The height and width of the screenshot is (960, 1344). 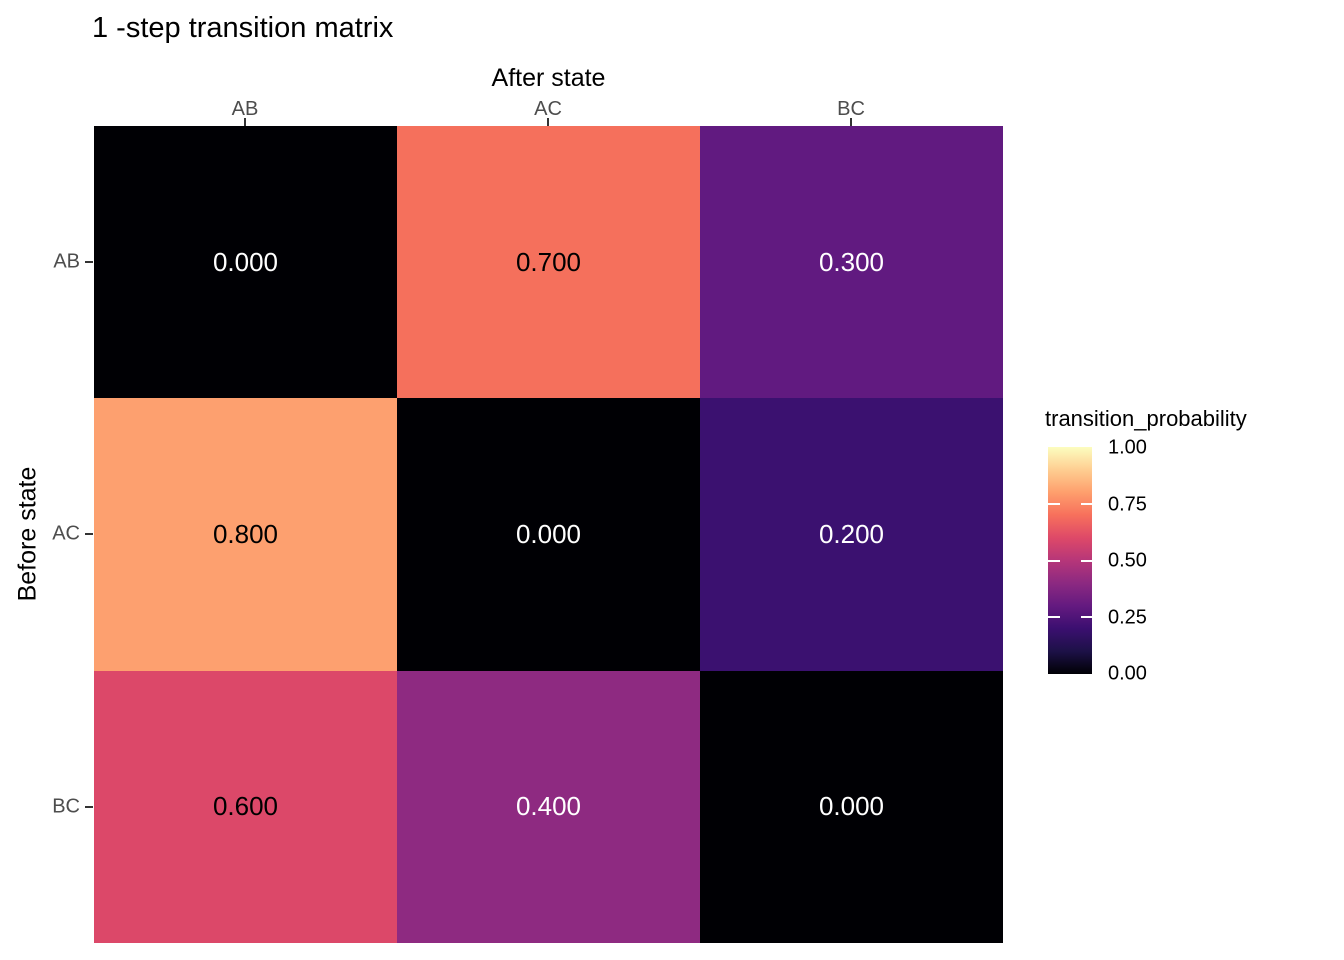 What do you see at coordinates (1127, 617) in the screenshot?
I see `legend-tick-label-025: 0.25` at bounding box center [1127, 617].